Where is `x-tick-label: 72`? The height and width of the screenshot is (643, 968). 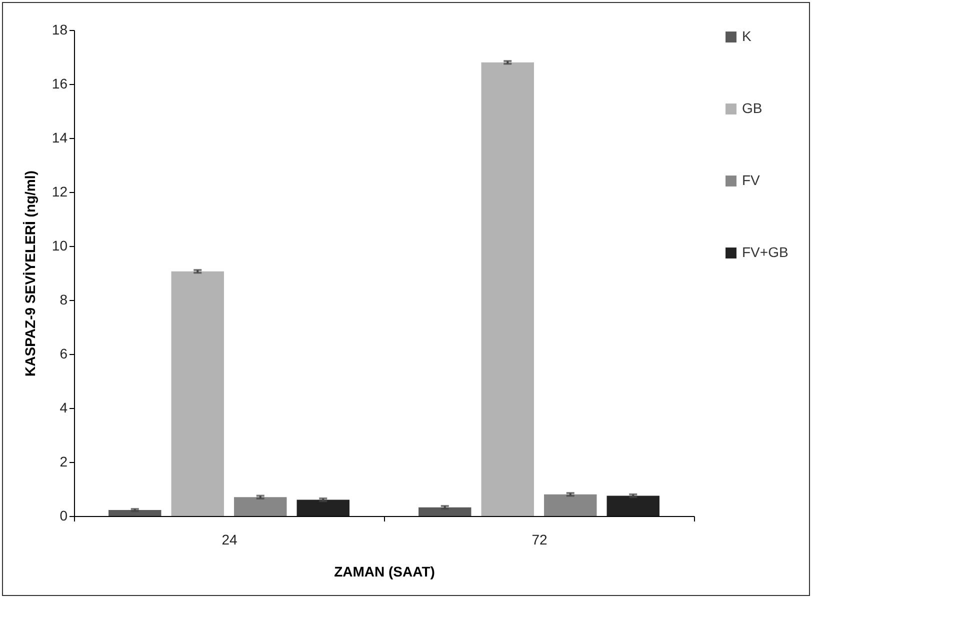
x-tick-label: 72 is located at coordinates (540, 540).